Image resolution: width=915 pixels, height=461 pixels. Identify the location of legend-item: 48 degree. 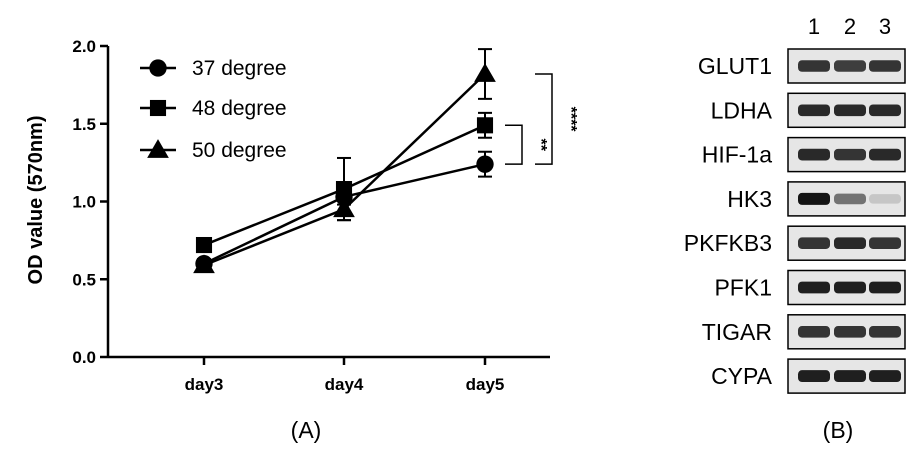
(213, 108).